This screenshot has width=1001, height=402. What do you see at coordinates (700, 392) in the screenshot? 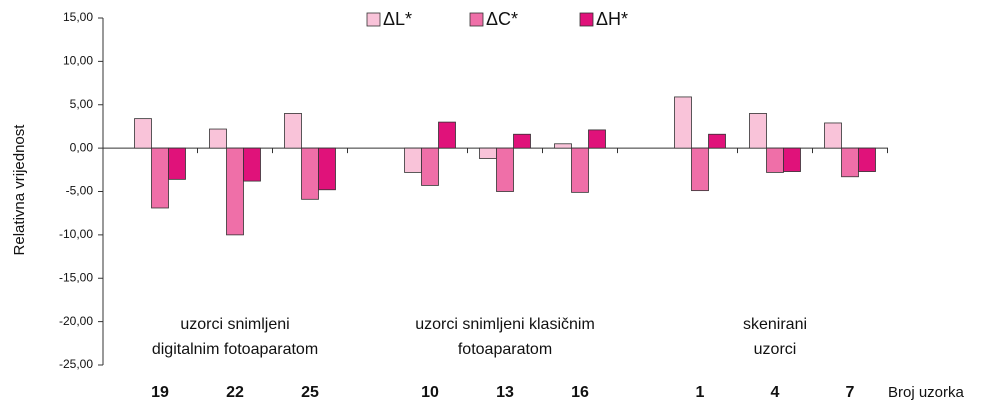
I see `x-tick-label: 1` at bounding box center [700, 392].